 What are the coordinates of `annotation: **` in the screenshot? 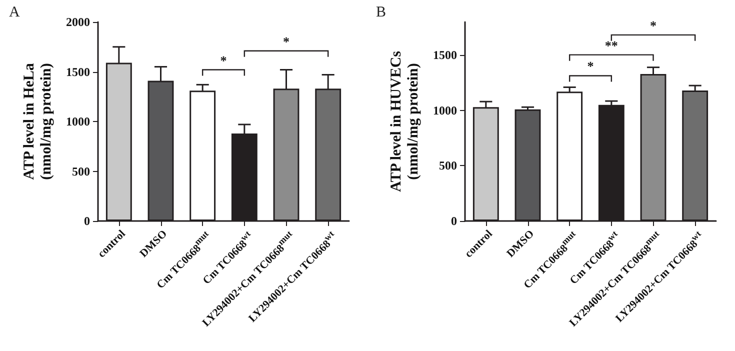 It's located at (611, 45).